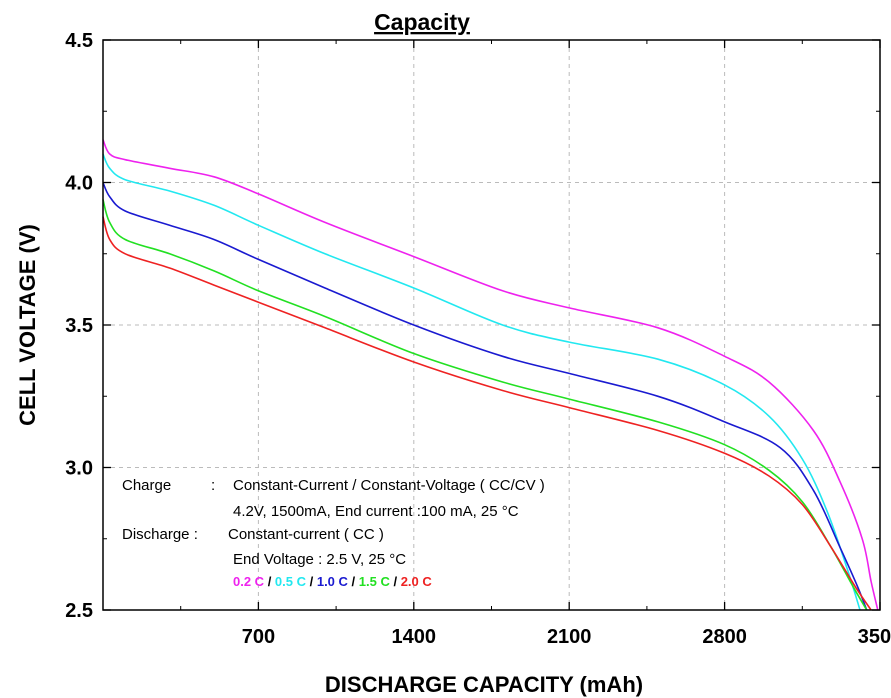 Image resolution: width=891 pixels, height=698 pixels. I want to click on x-tick-label: 2800, so click(724, 637).